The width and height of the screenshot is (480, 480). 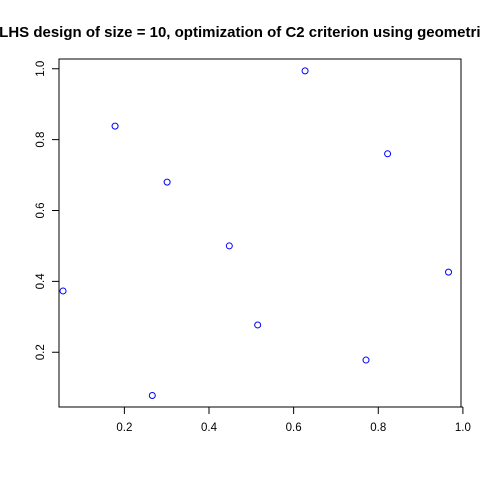 I want to click on y-tick-label: 0.6, so click(x=41, y=210).